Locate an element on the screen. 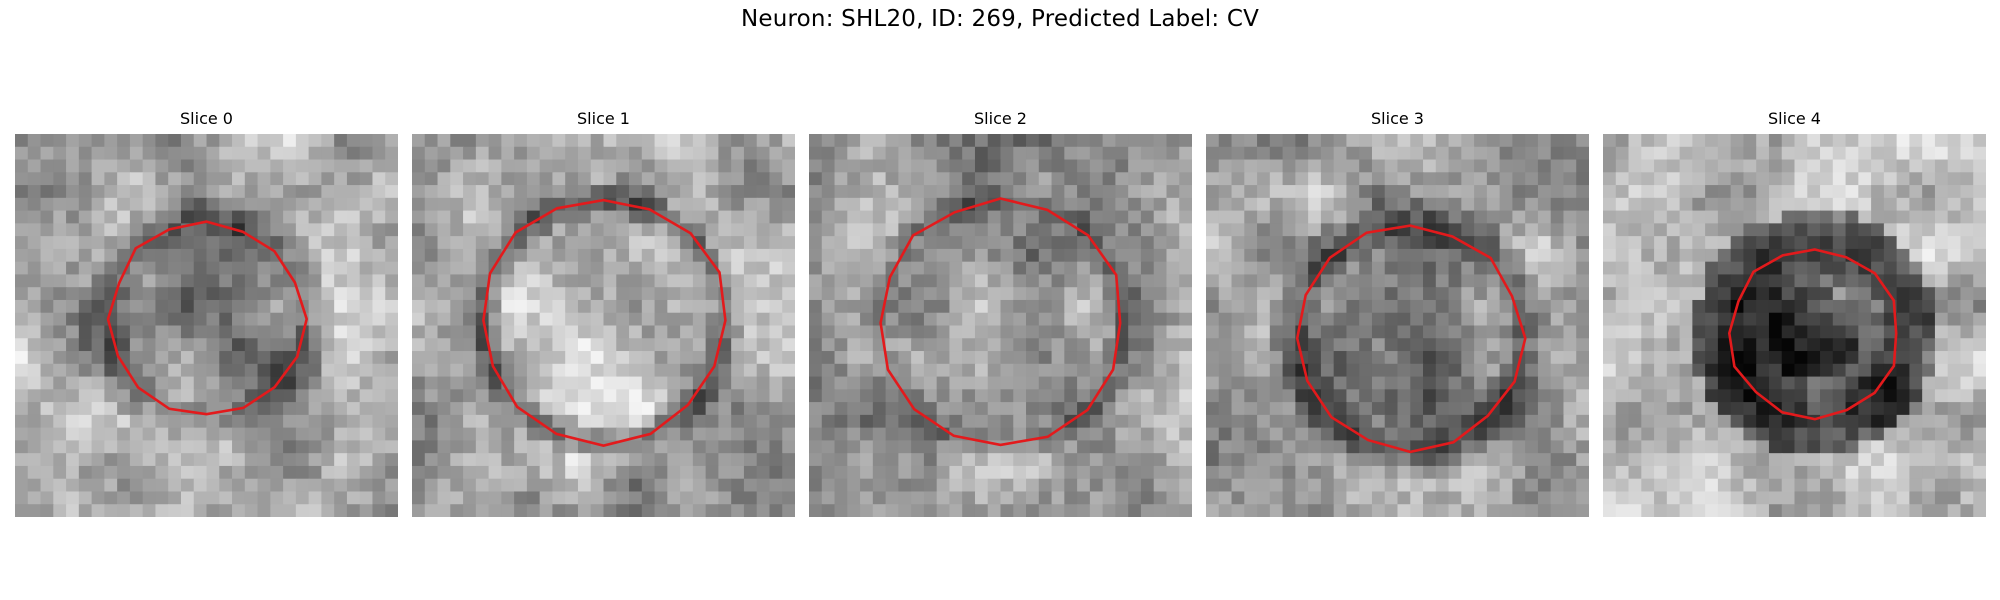 This screenshot has width=2000, height=600. slice-title: Slice 3 is located at coordinates (1397, 118).